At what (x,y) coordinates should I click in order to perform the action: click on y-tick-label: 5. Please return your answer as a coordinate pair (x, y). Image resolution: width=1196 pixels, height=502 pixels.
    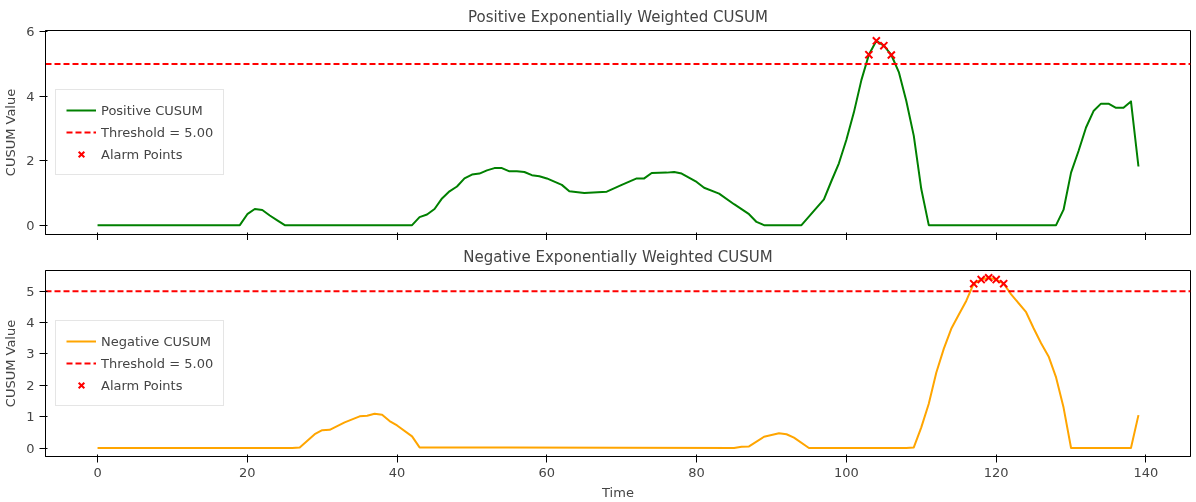
    Looking at the image, I should click on (30, 291).